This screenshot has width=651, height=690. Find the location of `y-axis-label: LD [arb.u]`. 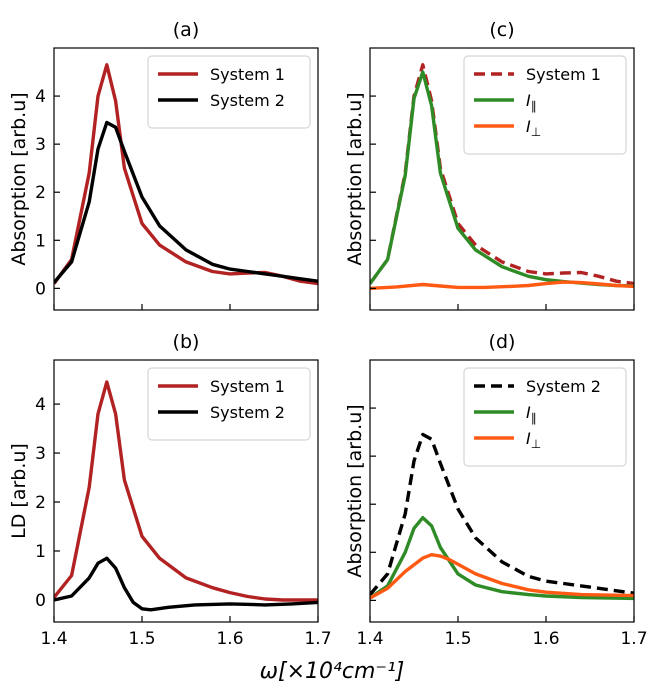

y-axis-label: LD [arb.u] is located at coordinates (19, 491).